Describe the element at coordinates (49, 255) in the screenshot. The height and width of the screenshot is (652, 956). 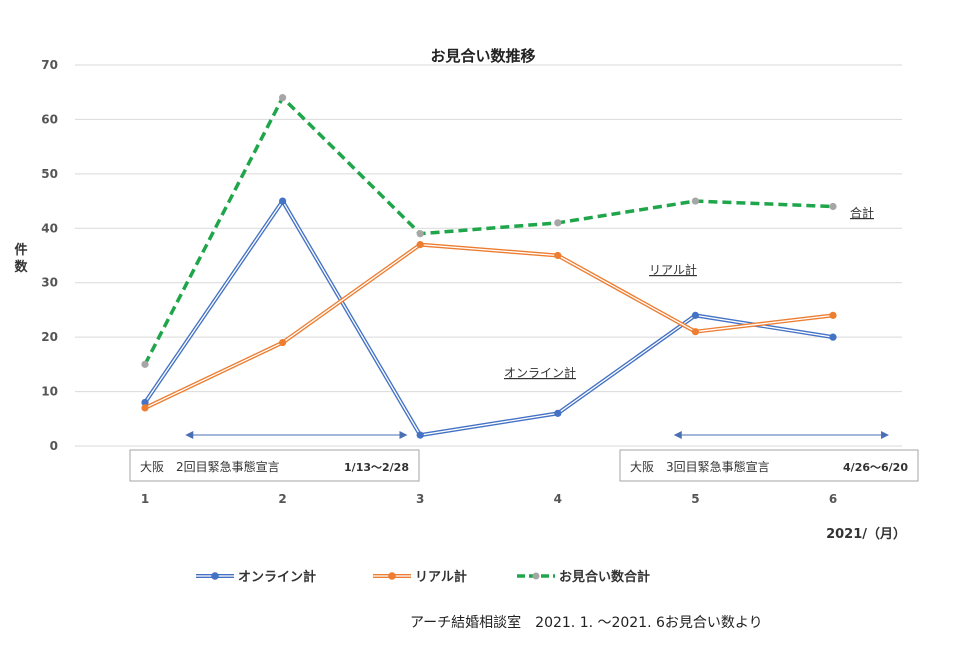
I see `y-tick-labels: 0 10 20 30 40 50 60 70` at that location.